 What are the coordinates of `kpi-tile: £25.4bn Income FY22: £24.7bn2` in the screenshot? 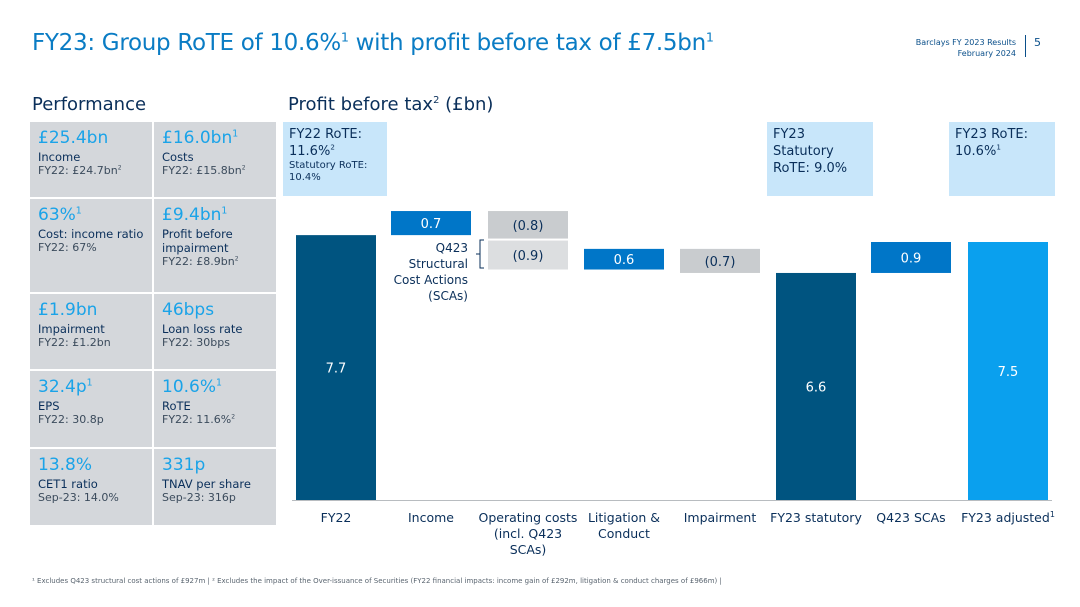 It's located at (91, 159).